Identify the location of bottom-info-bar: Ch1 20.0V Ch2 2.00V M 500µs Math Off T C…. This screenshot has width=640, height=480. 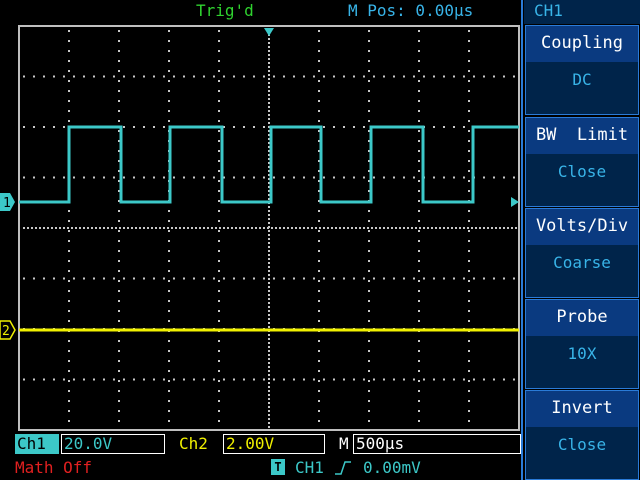
(269, 456).